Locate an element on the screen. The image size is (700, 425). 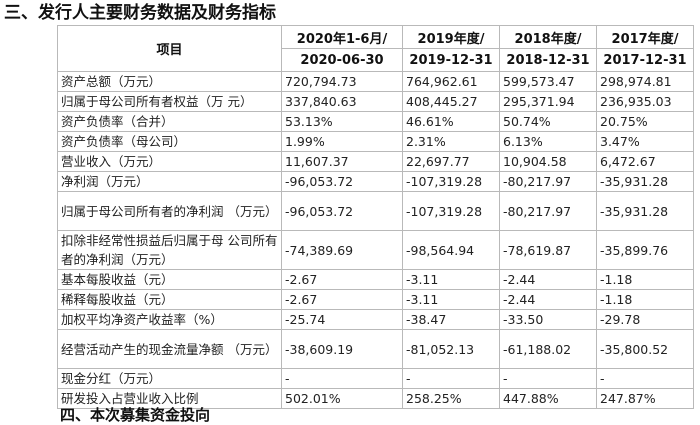
cell-value: 3.47% is located at coordinates (645, 141).